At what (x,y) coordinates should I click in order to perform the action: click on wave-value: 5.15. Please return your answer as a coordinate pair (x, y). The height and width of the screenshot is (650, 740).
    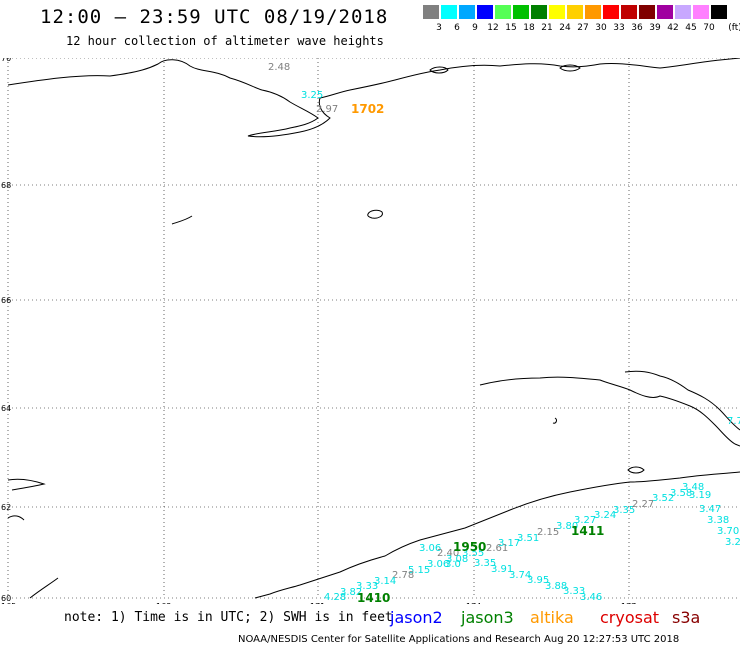
    Looking at the image, I should click on (419, 570).